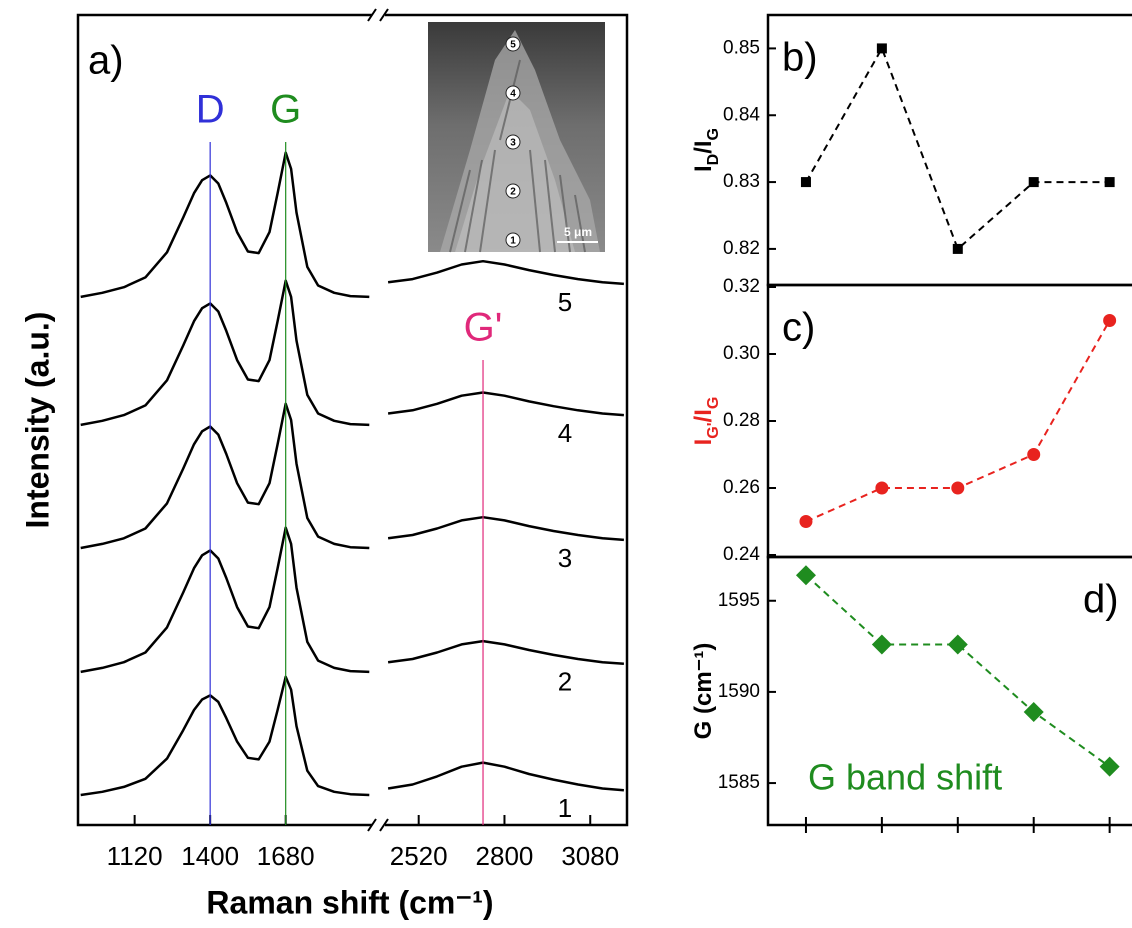 The width and height of the screenshot is (1132, 928). Describe the element at coordinates (565, 302) in the screenshot. I see `spectrum-label: 5` at that location.